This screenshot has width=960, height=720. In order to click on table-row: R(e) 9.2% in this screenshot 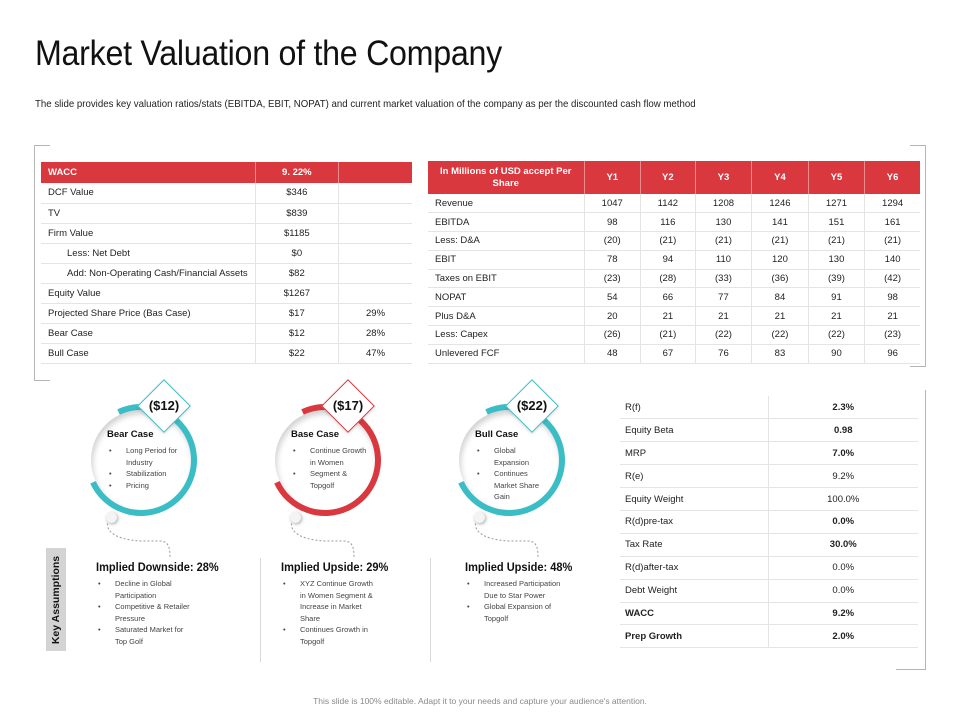, I will do `click(769, 476)`.